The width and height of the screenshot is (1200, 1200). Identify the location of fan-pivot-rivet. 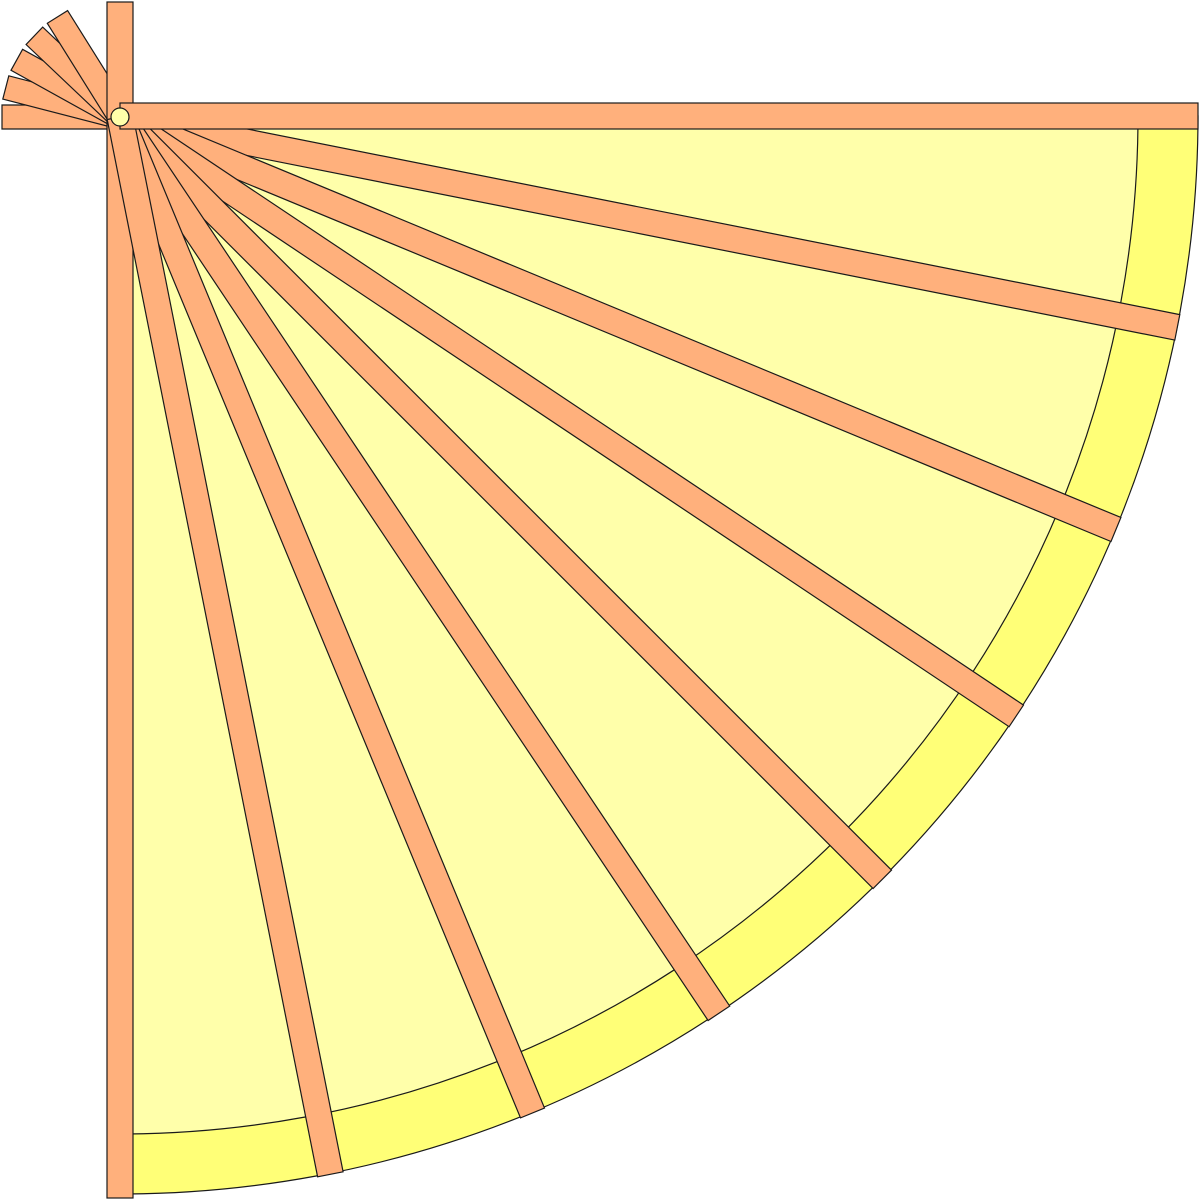
(120, 117).